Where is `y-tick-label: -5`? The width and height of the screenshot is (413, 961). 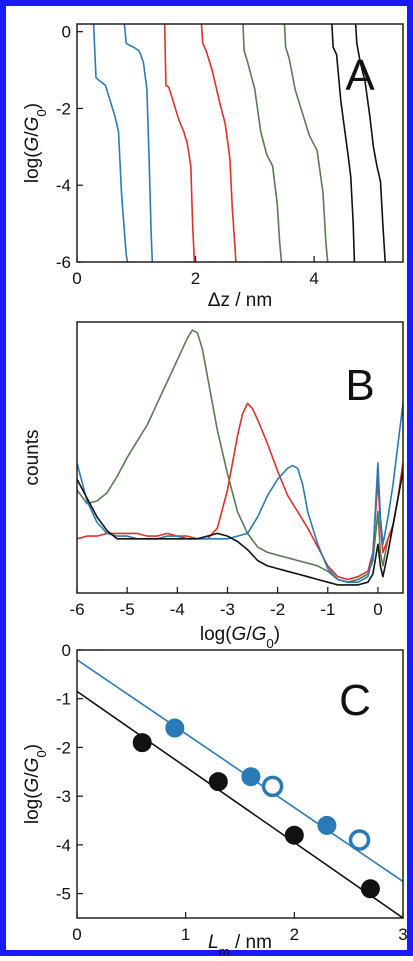
y-tick-label: -5 is located at coordinates (63, 894).